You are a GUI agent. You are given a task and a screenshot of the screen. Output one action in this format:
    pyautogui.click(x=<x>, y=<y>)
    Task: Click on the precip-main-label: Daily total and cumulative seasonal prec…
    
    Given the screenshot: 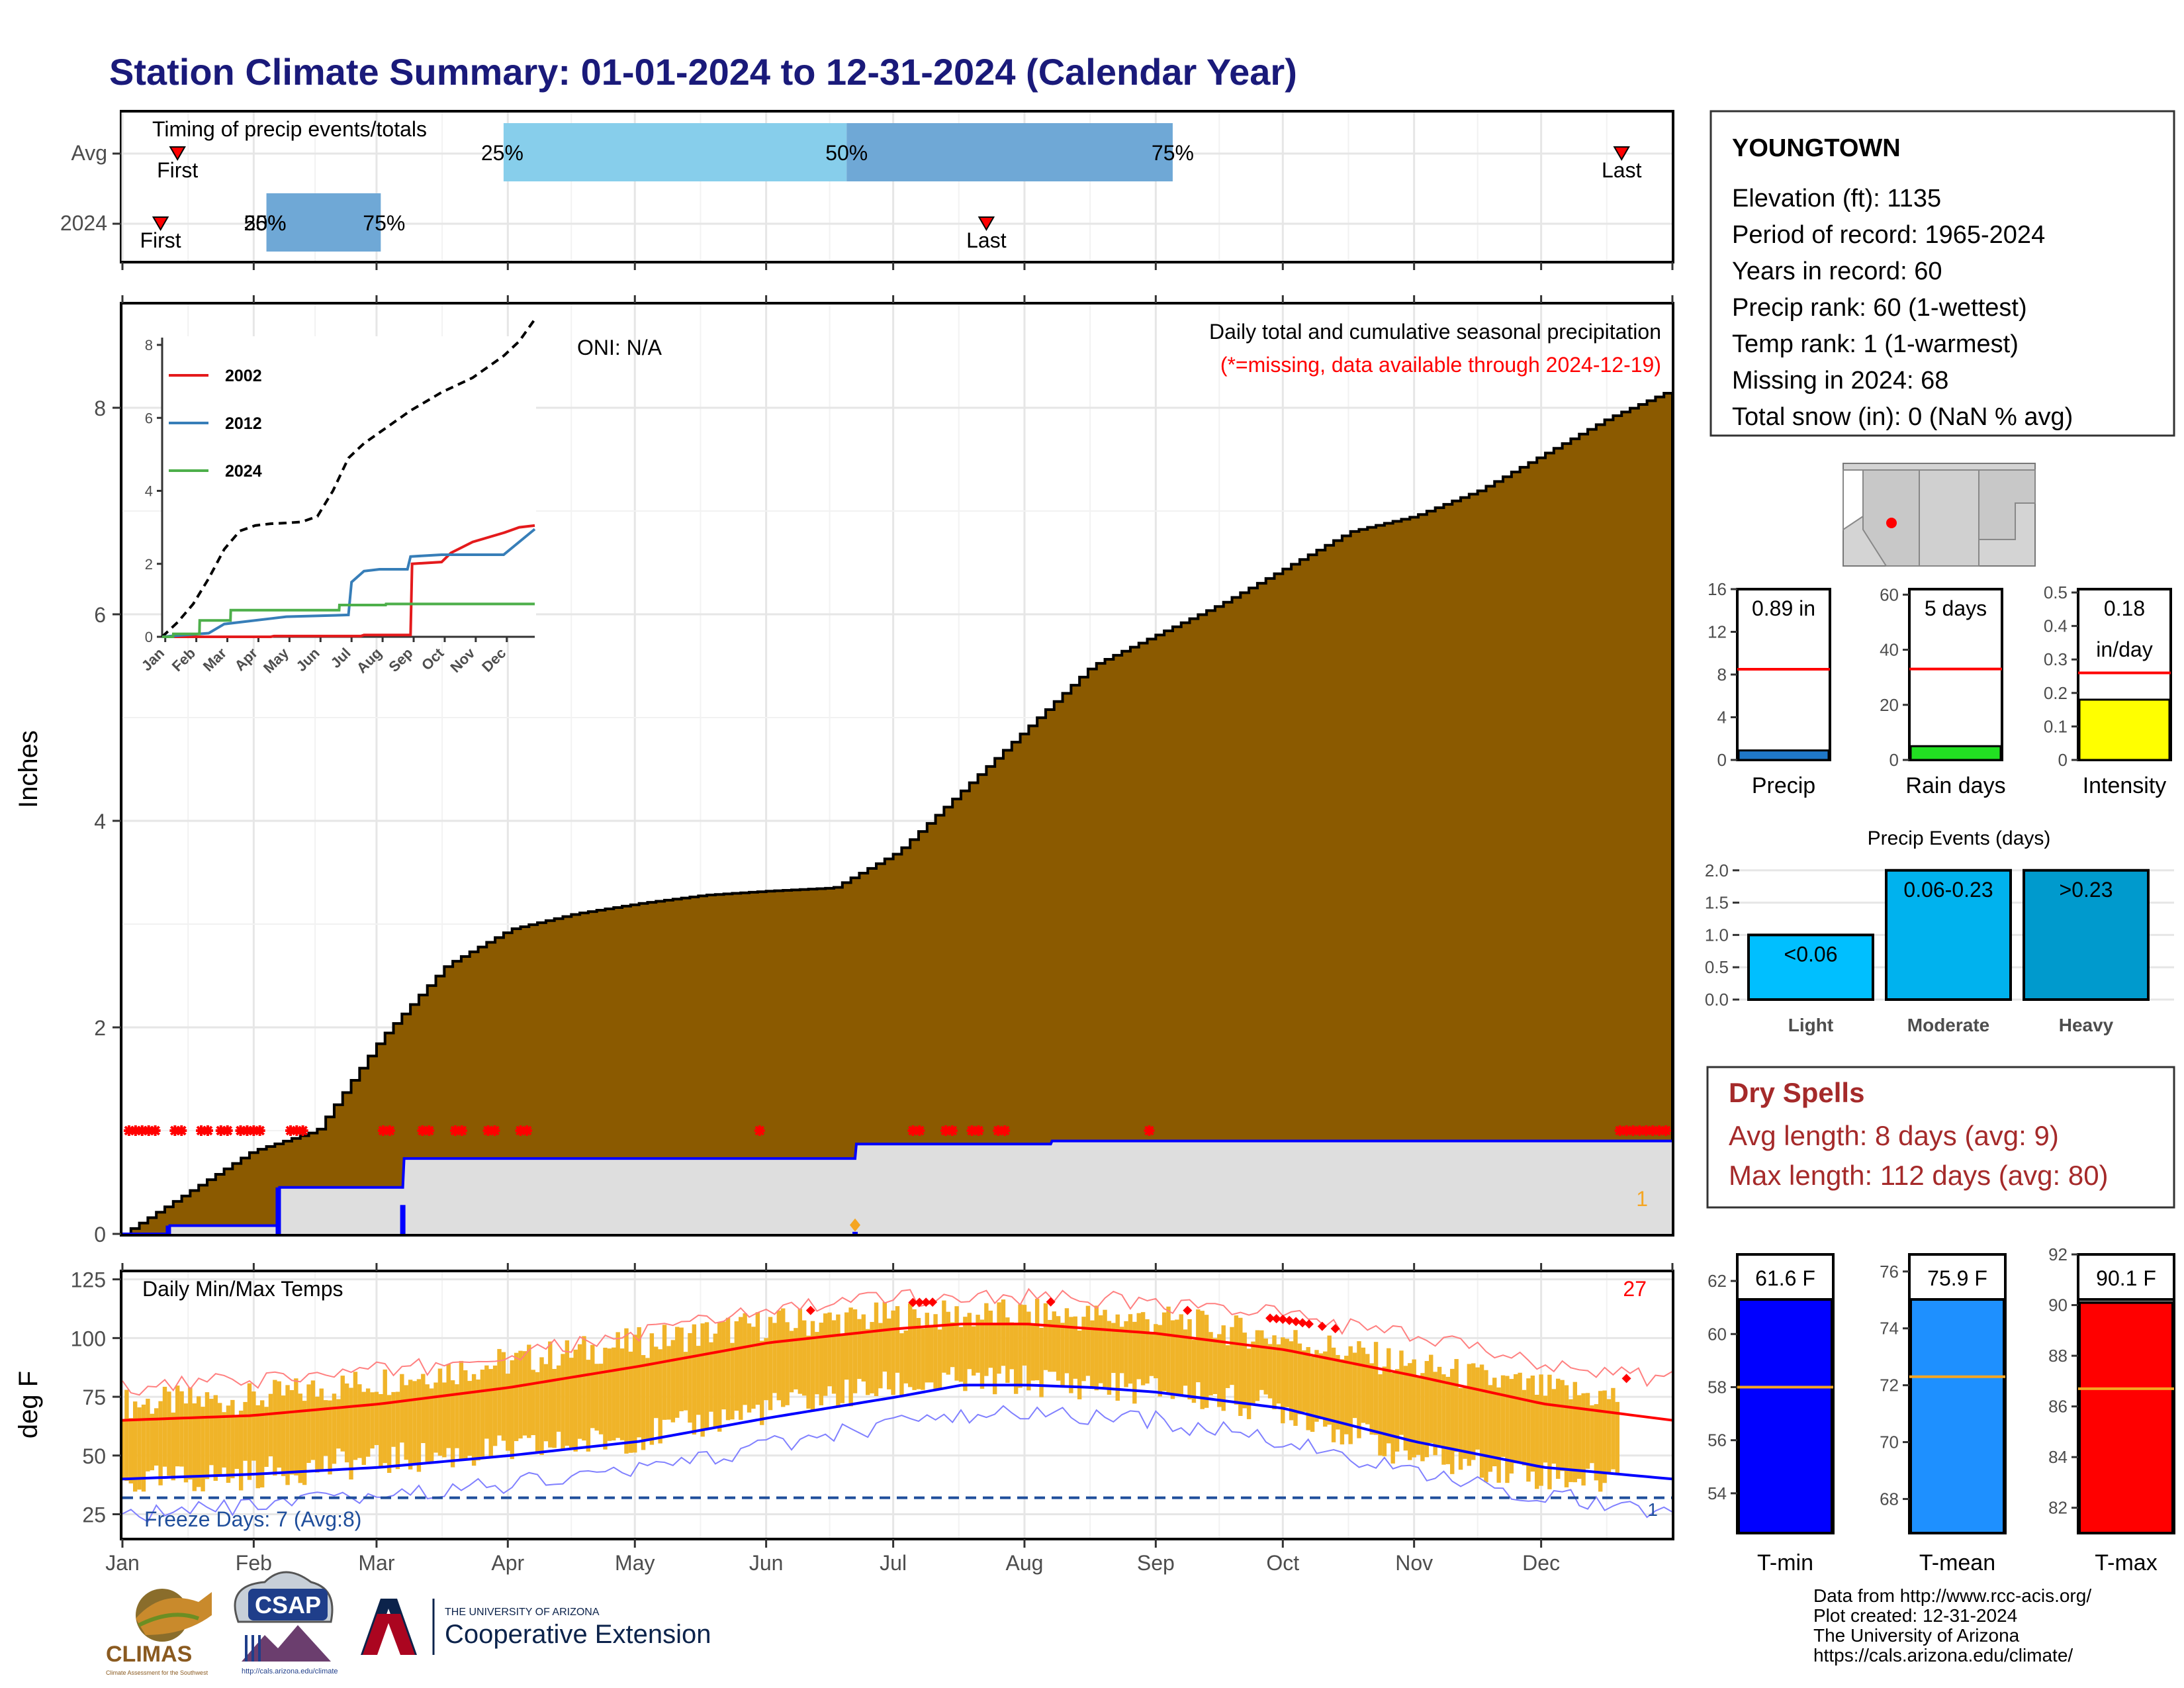 What is the action you would take?
    pyautogui.click(x=1435, y=332)
    